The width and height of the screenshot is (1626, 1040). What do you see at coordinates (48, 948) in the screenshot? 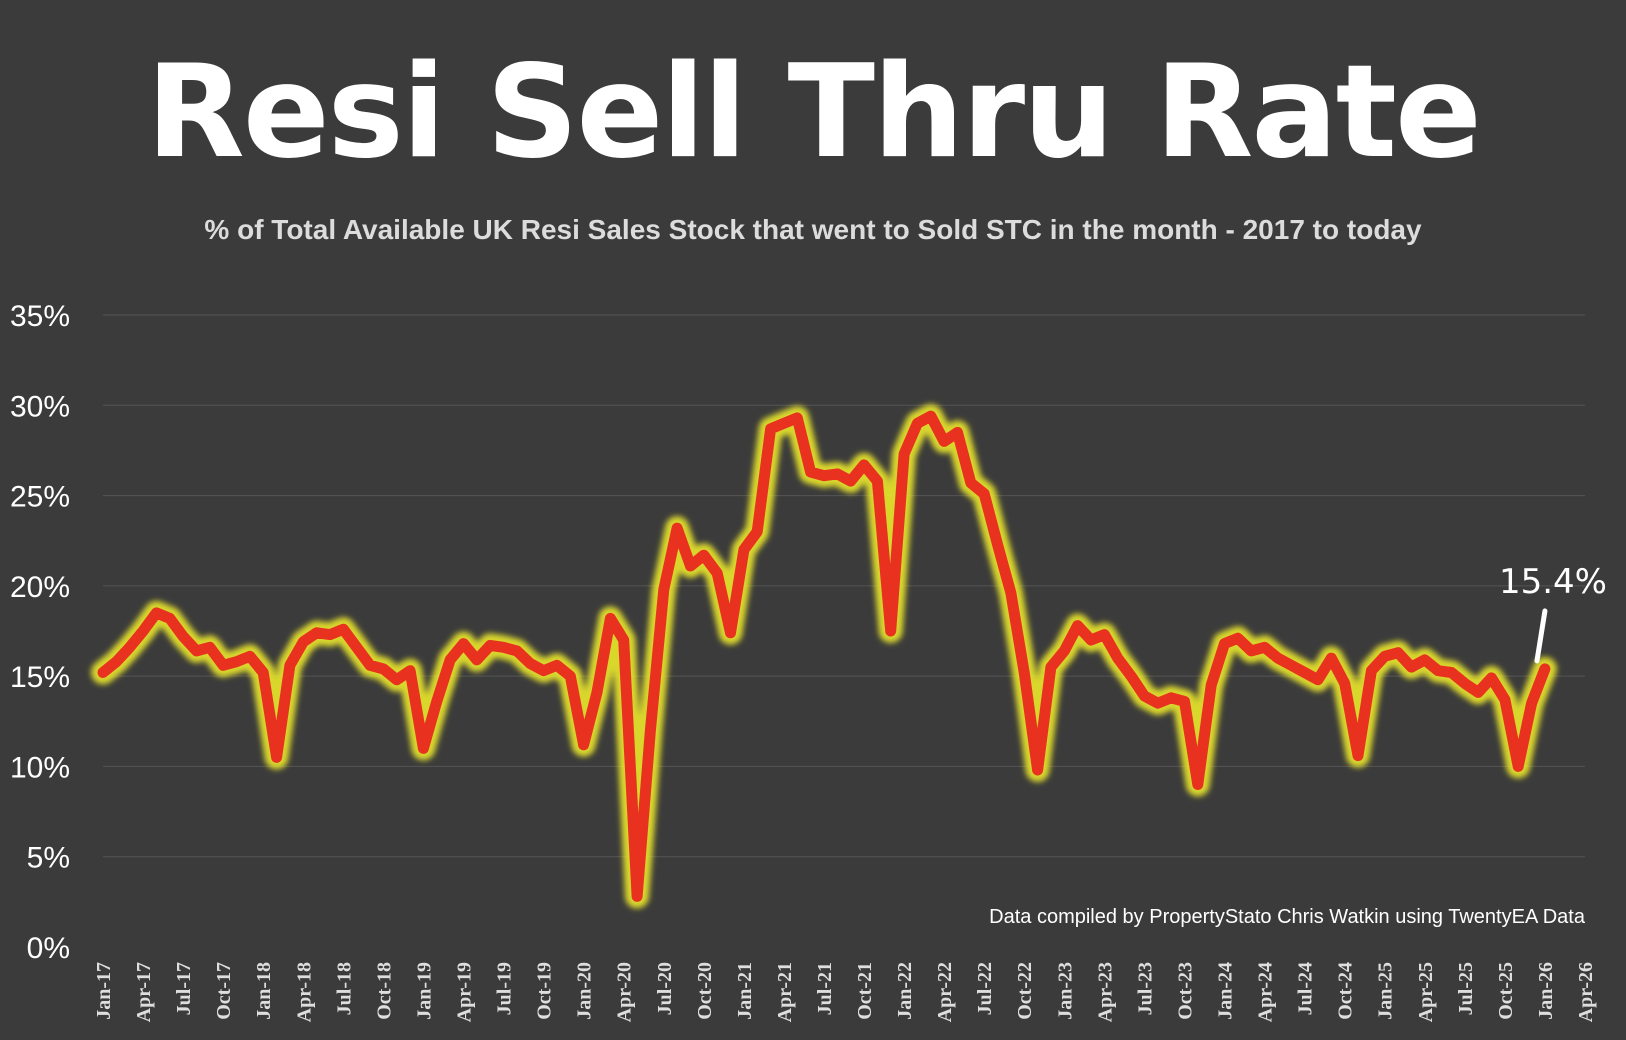
I see `y-tick-label: 0%` at bounding box center [48, 948].